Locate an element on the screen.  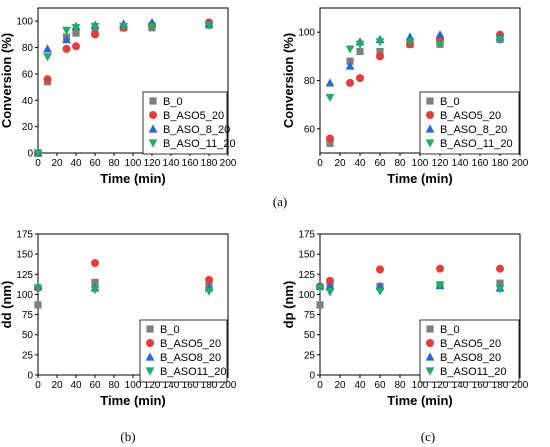
x-tick-label: 20 is located at coordinates (340, 385).